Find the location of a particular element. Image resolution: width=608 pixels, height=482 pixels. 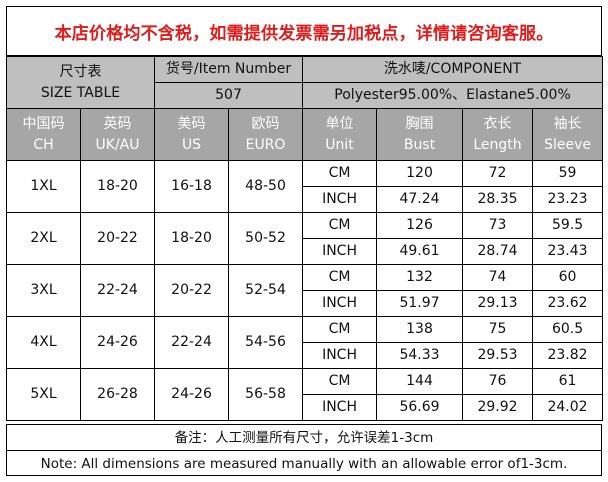

bust-cell: 144 is located at coordinates (420, 381).